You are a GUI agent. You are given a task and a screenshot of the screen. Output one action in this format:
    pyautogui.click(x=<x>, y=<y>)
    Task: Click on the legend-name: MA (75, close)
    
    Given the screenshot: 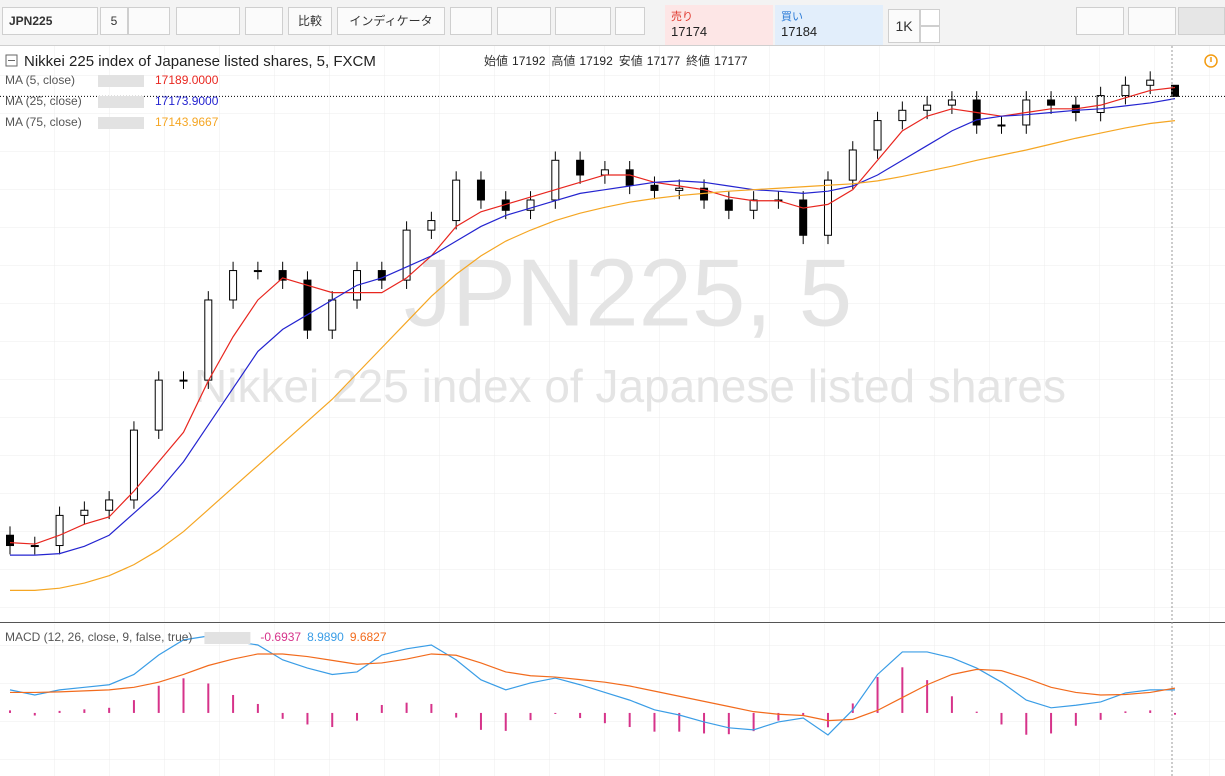 What is the action you would take?
    pyautogui.click(x=43, y=122)
    